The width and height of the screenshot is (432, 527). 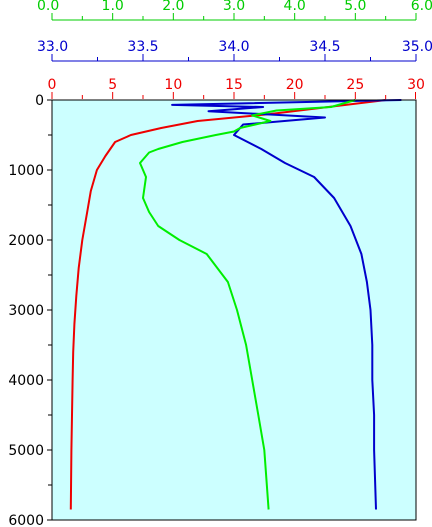 What do you see at coordinates (26, 241) in the screenshot?
I see `y-tick-label: 2000` at bounding box center [26, 241].